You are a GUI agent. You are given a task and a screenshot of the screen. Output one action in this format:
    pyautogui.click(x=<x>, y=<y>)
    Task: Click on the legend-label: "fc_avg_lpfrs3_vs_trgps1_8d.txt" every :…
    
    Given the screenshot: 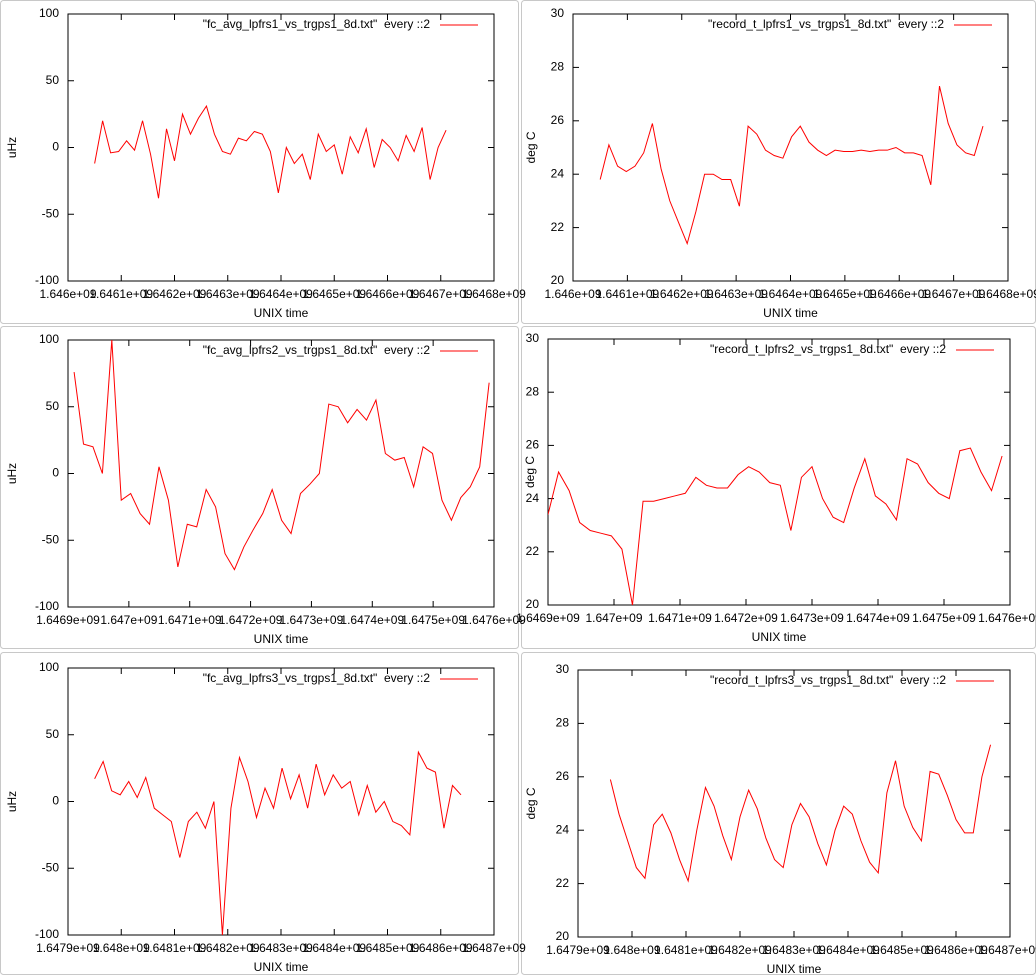 What is the action you would take?
    pyautogui.click(x=317, y=678)
    